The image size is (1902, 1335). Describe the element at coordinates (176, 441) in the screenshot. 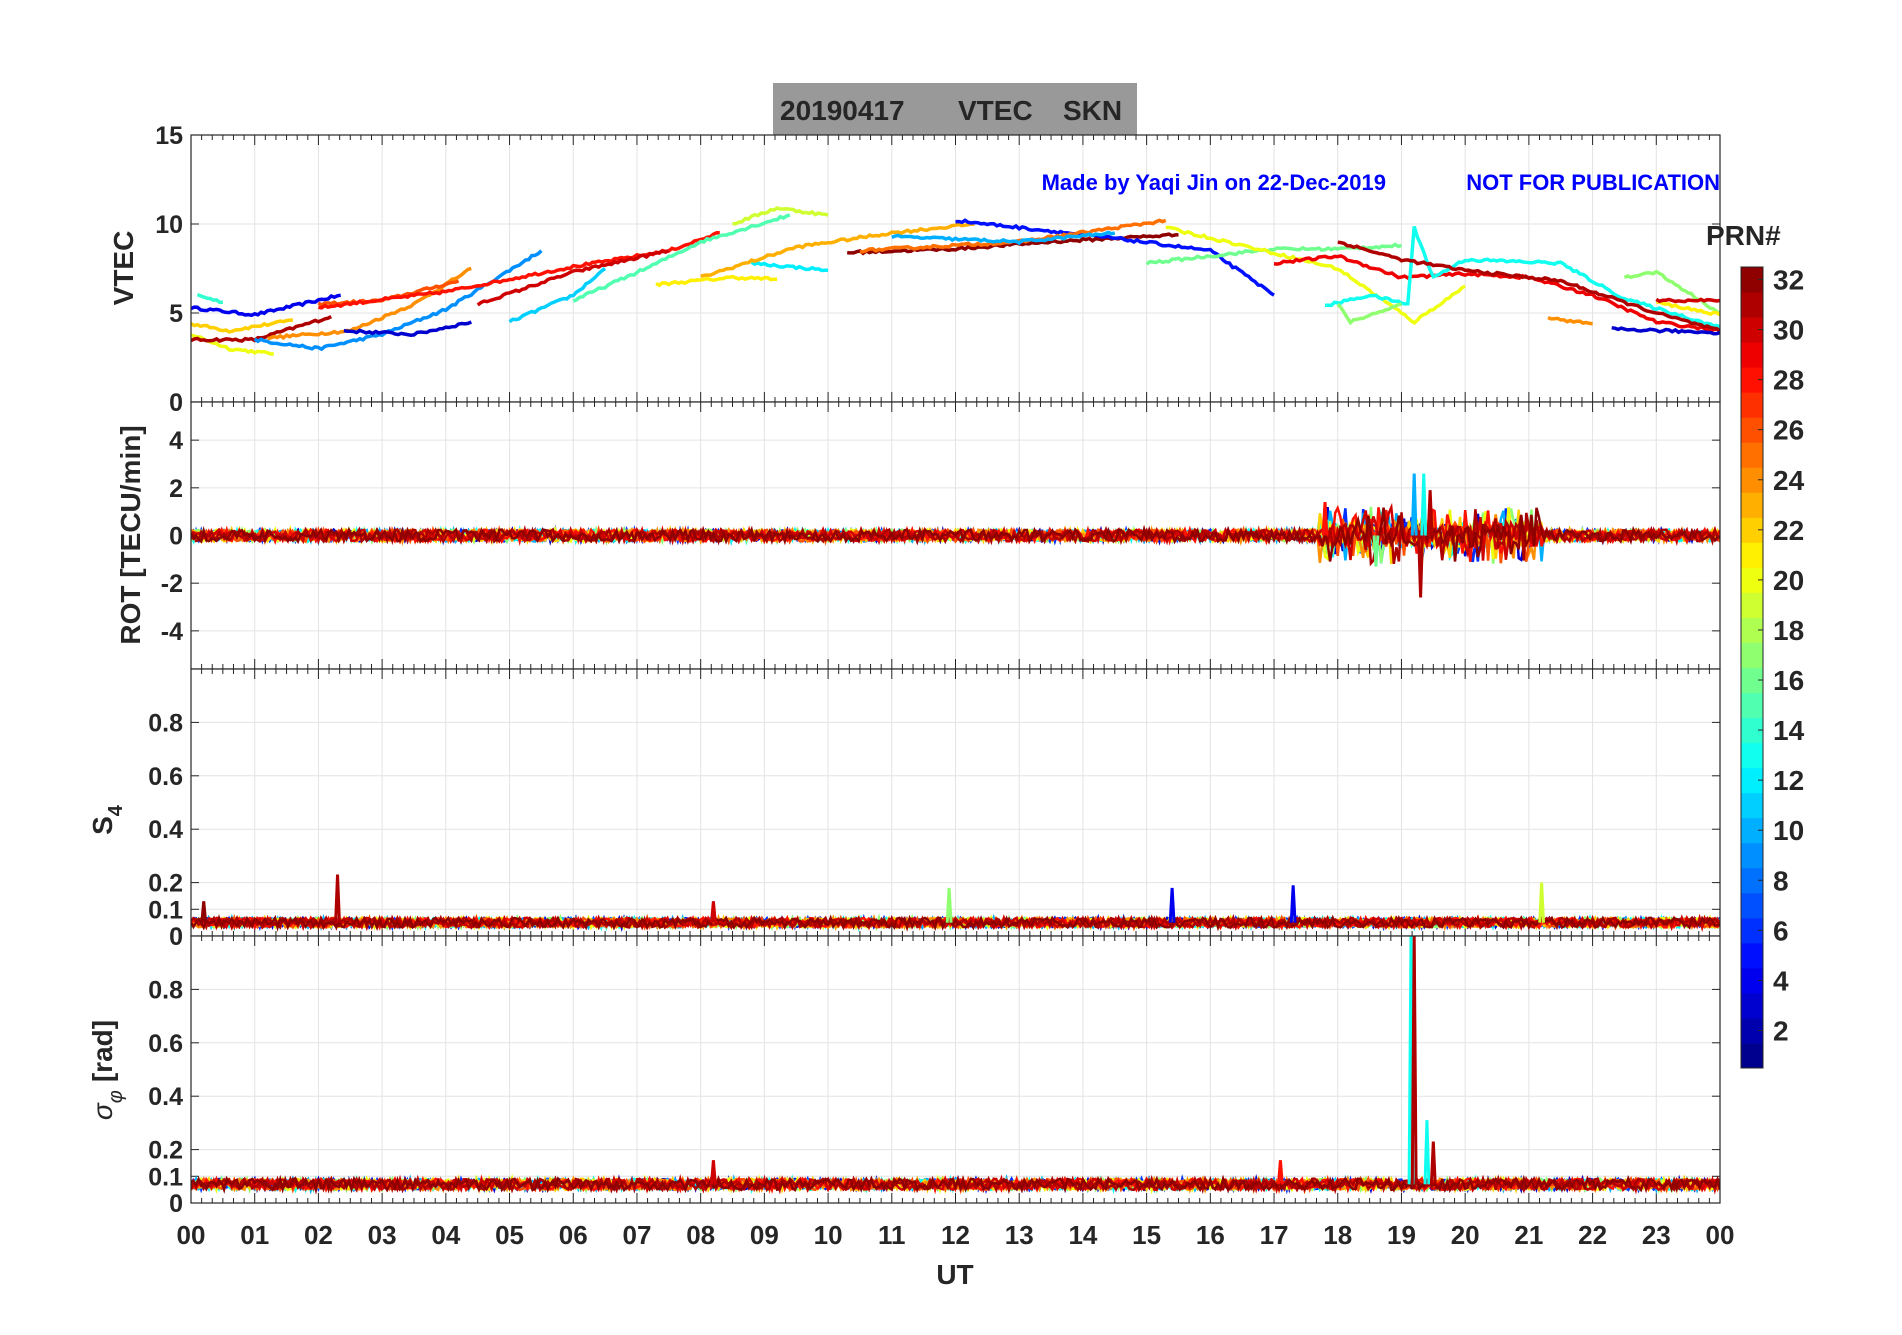

I see `rot-y-tick-label: 4` at that location.